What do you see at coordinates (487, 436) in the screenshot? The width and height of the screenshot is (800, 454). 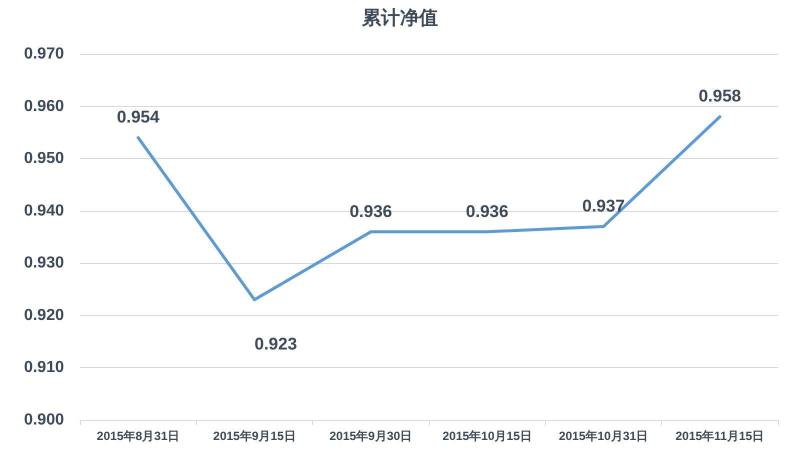 I see `x-tick-label: 2015年10月15日` at bounding box center [487, 436].